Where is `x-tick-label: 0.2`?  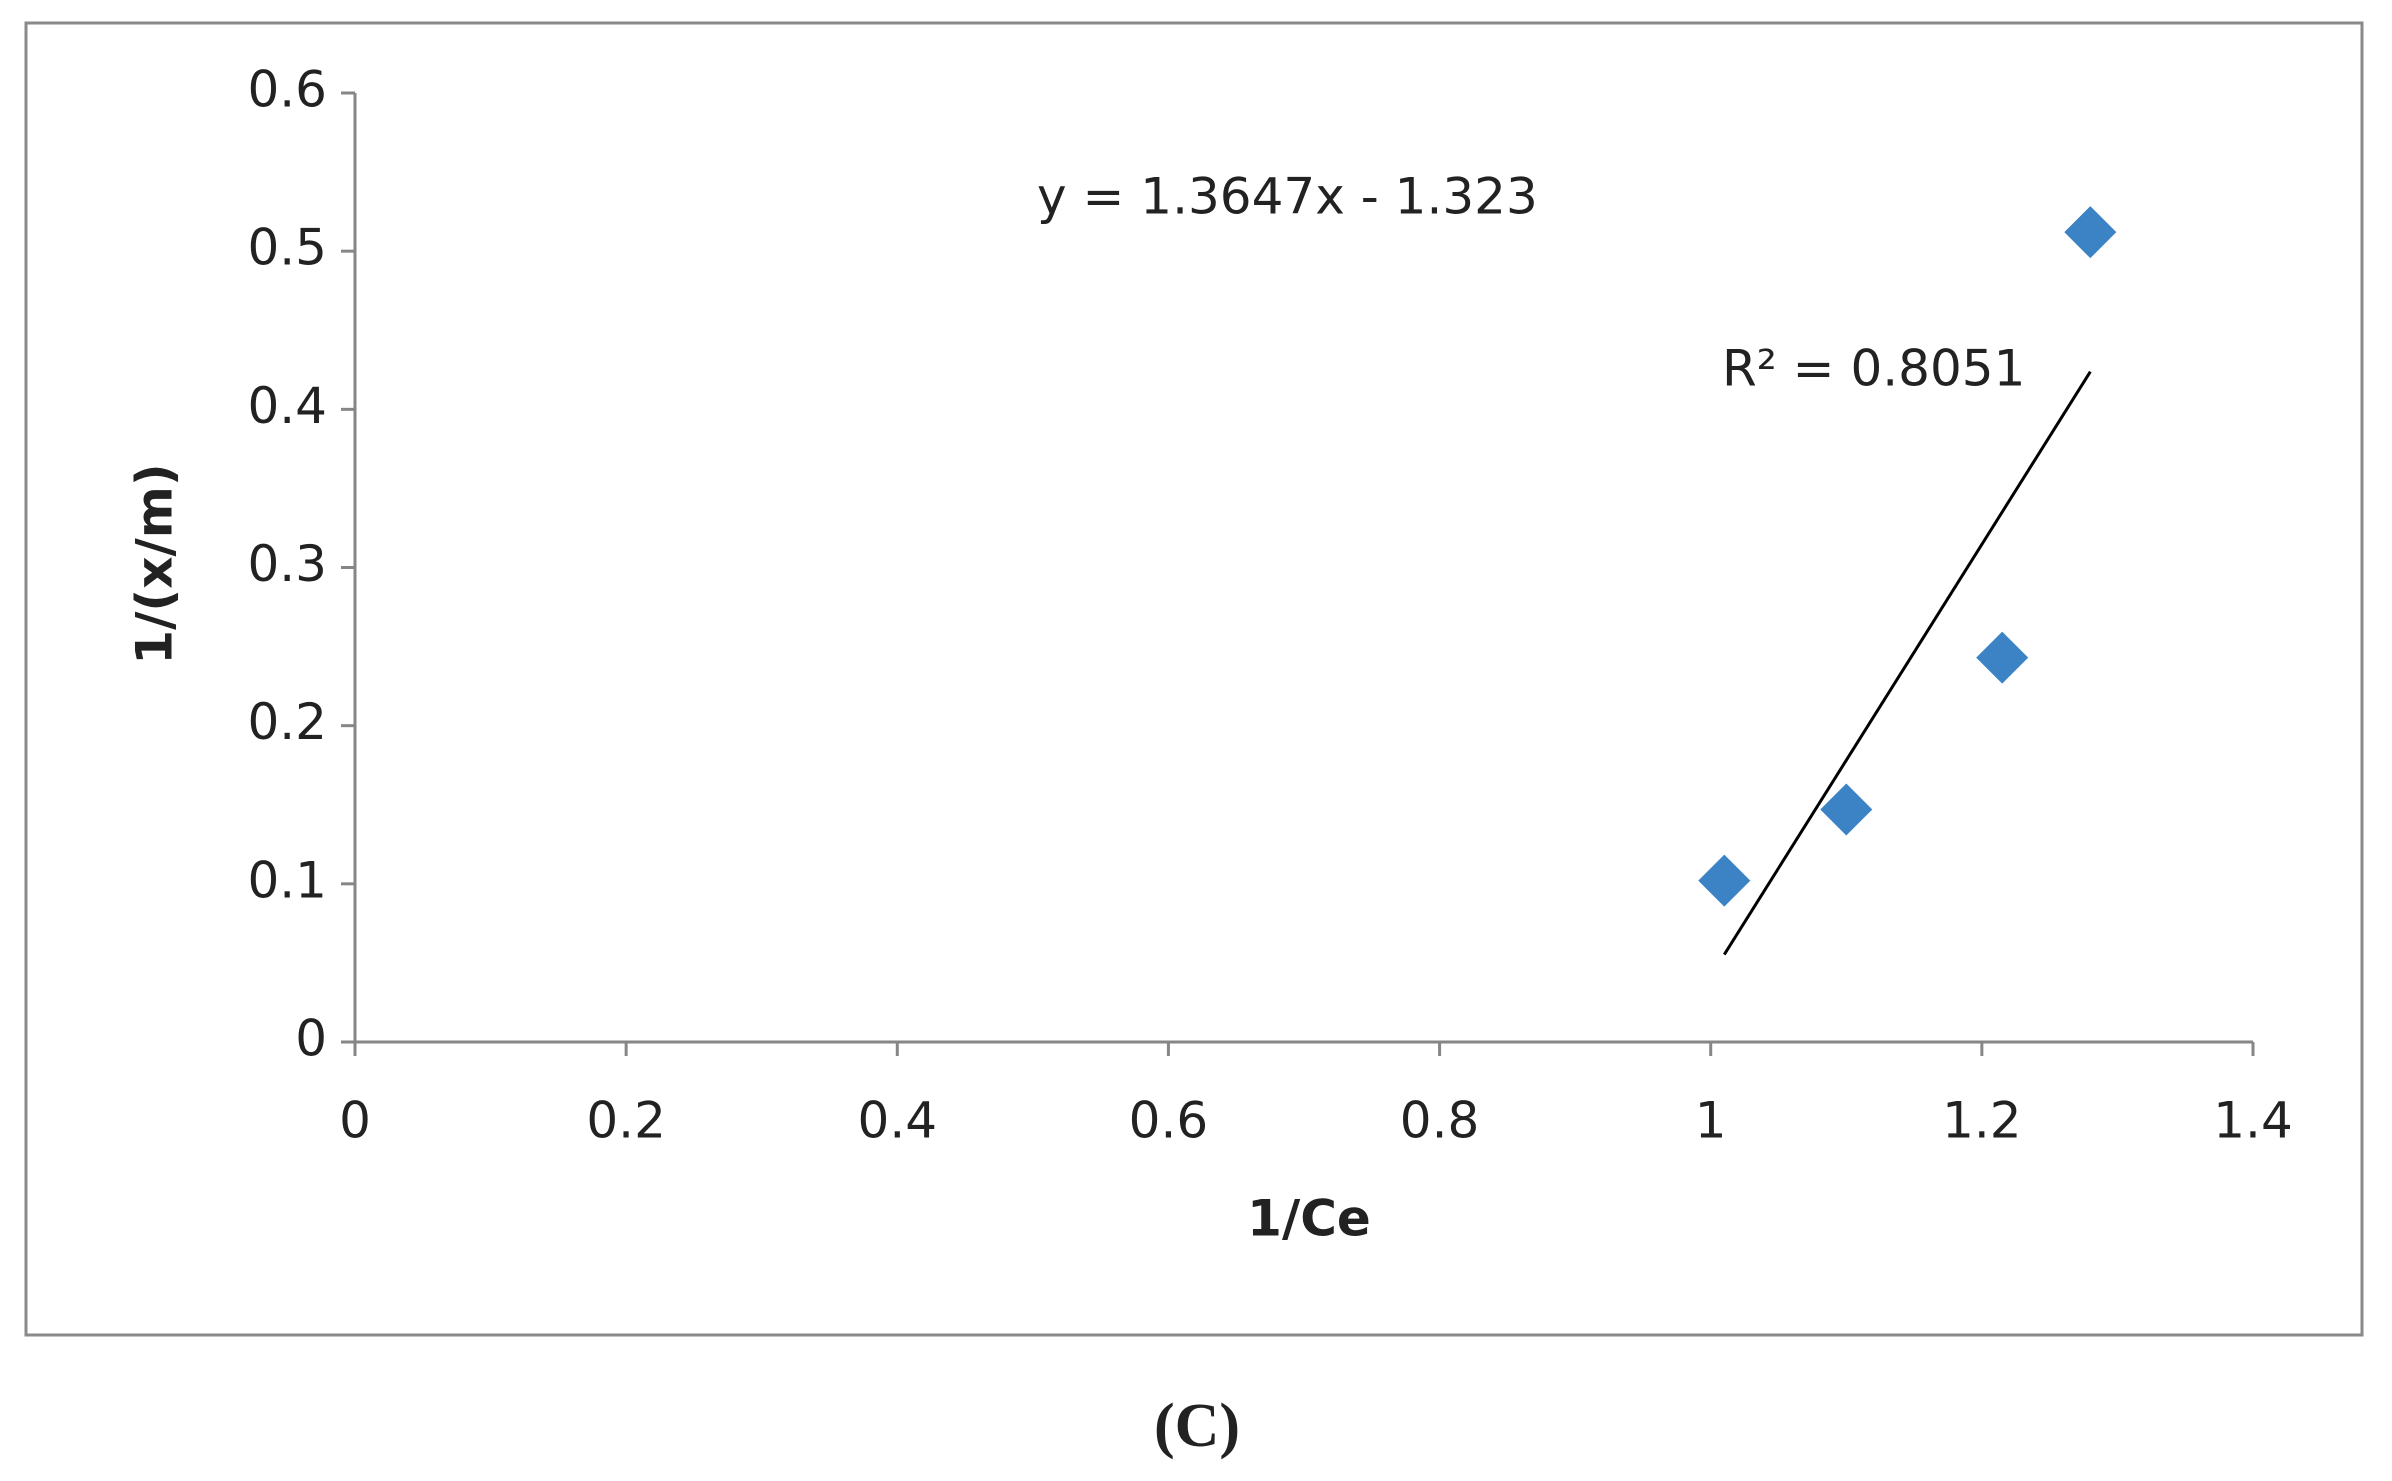 x-tick-label: 0.2 is located at coordinates (626, 1121).